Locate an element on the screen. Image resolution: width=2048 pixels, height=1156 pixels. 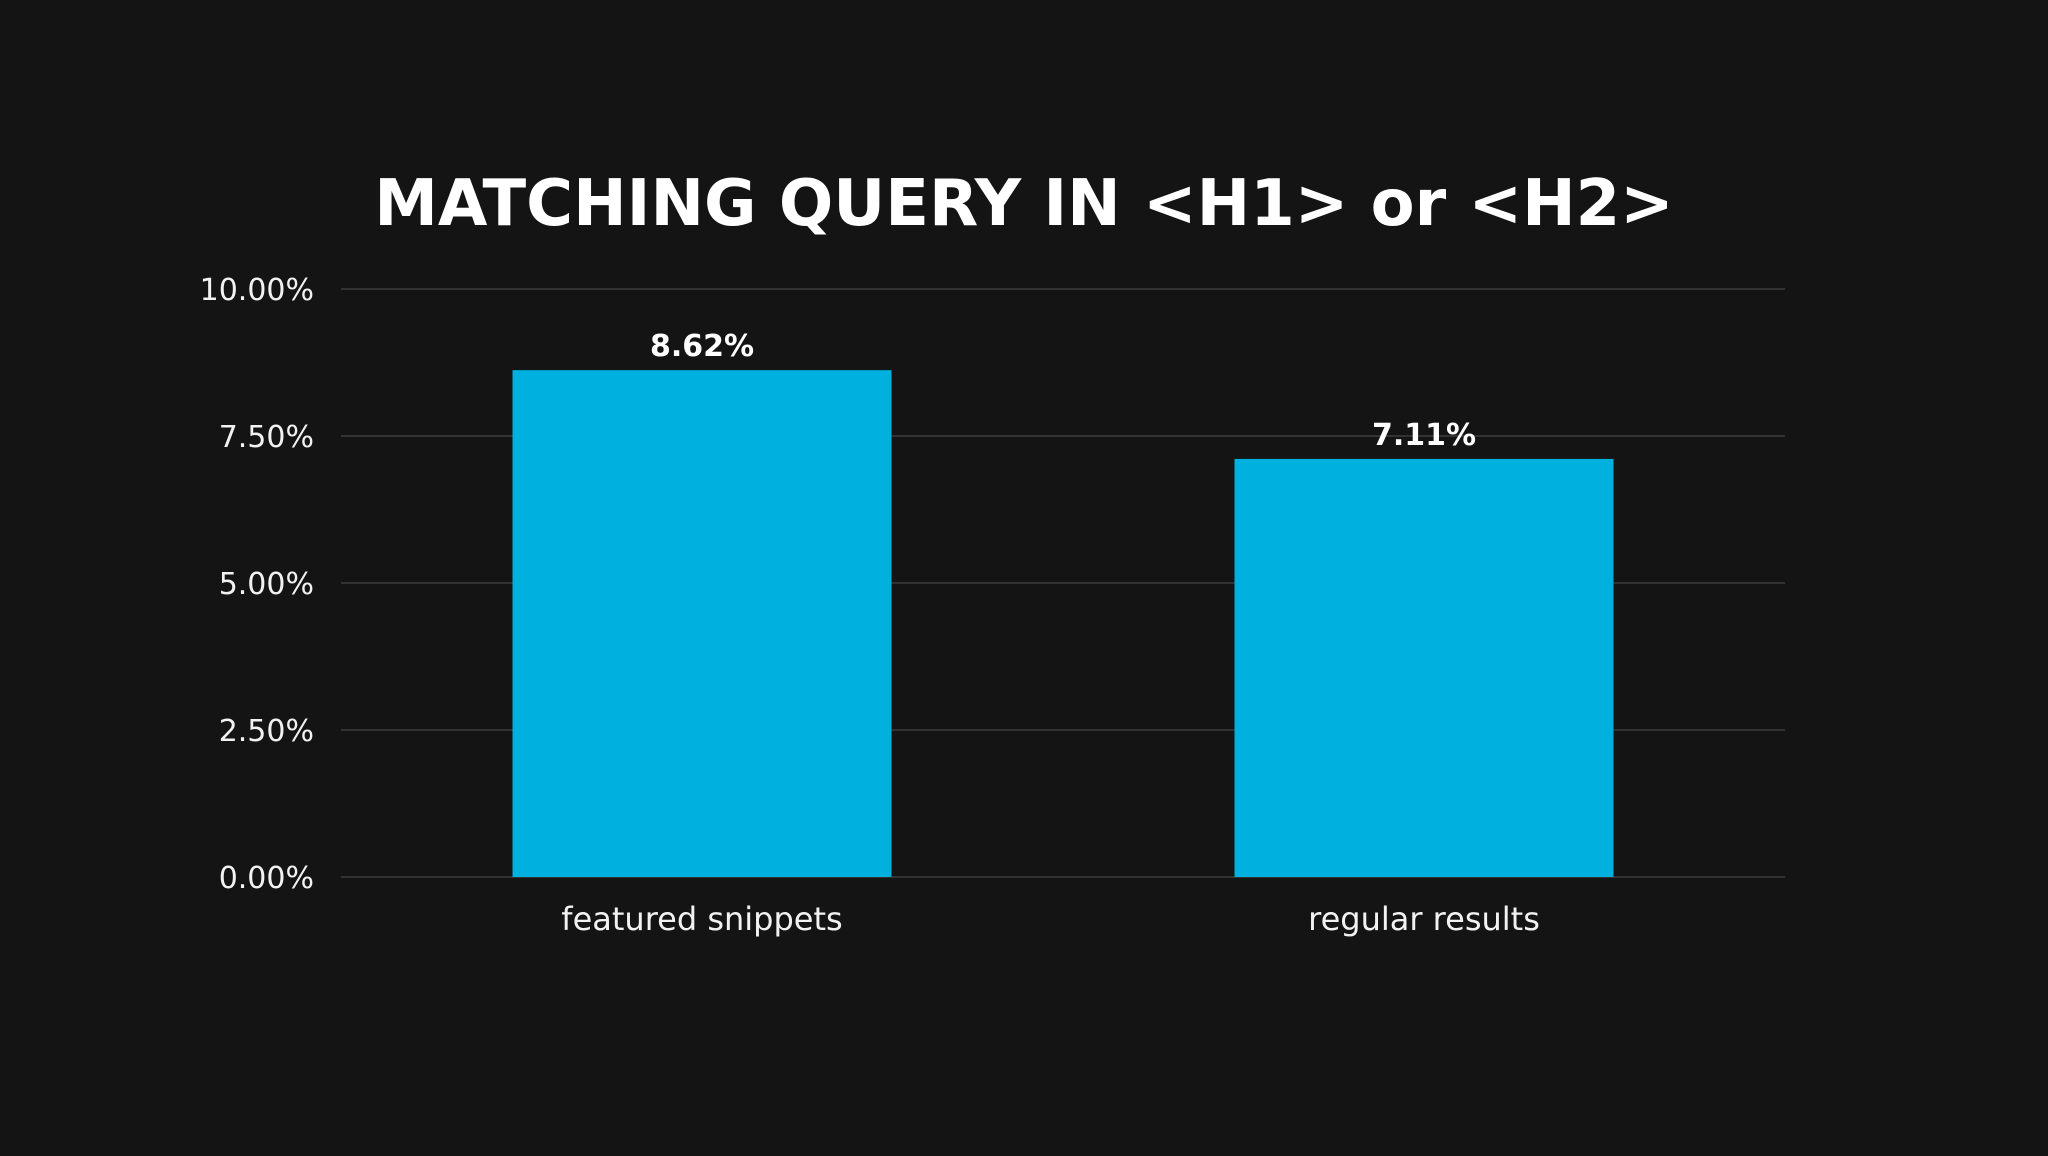
chart-title: MATCHING QUERY IN <H1> or <H2> is located at coordinates (1024, 204).